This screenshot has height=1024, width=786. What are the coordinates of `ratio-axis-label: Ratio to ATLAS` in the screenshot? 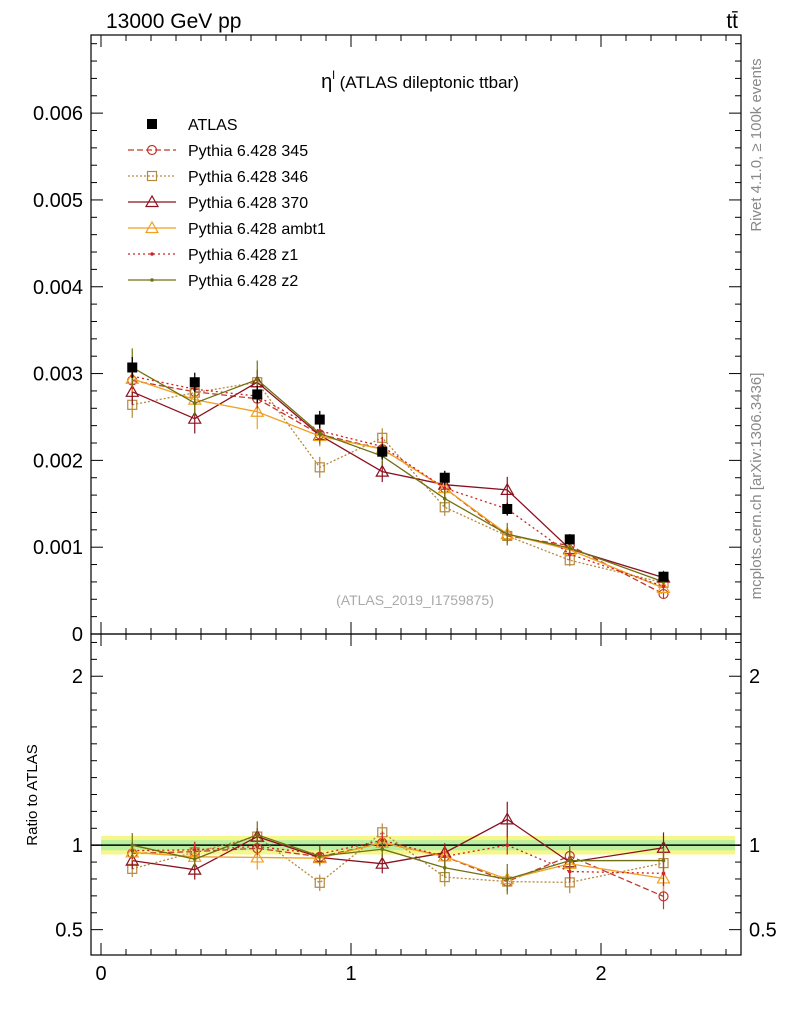 It's located at (32, 794).